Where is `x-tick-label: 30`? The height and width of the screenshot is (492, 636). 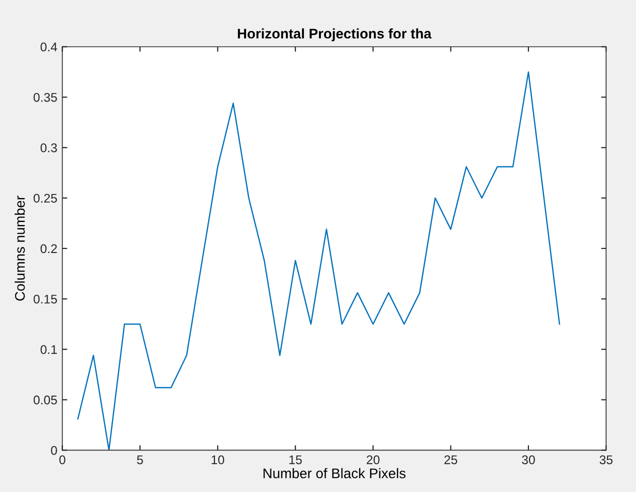 x-tick-label: 30 is located at coordinates (528, 459).